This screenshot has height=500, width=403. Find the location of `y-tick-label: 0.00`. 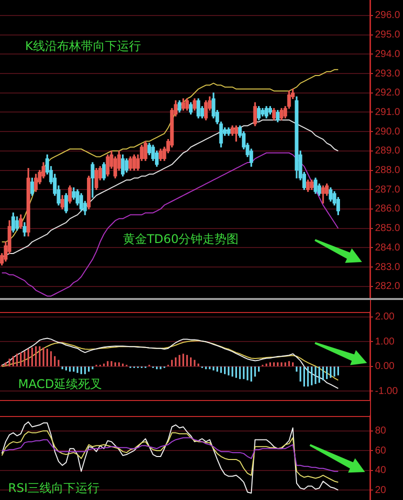

y-tick-label: 0.00 is located at coordinates (385, 366).